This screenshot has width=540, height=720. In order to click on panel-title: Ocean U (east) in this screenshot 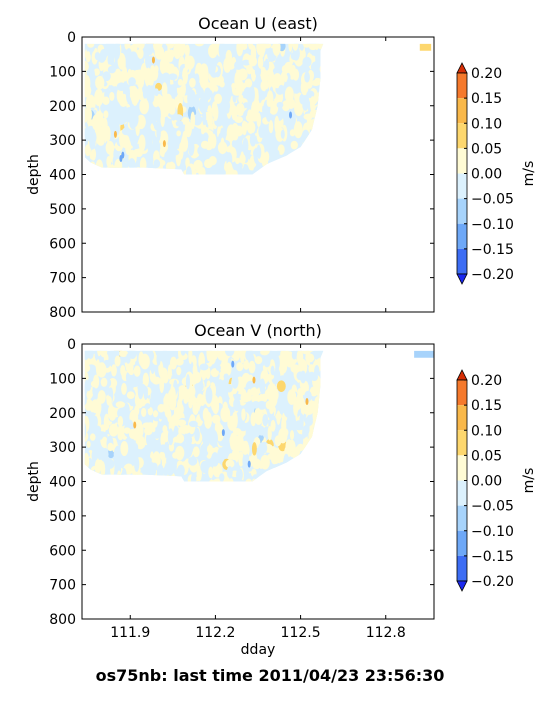, I will do `click(258, 23)`.